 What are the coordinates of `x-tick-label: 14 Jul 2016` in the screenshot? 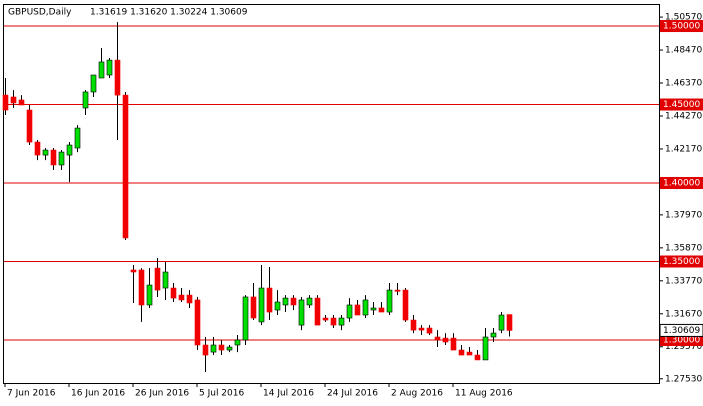 It's located at (288, 394).